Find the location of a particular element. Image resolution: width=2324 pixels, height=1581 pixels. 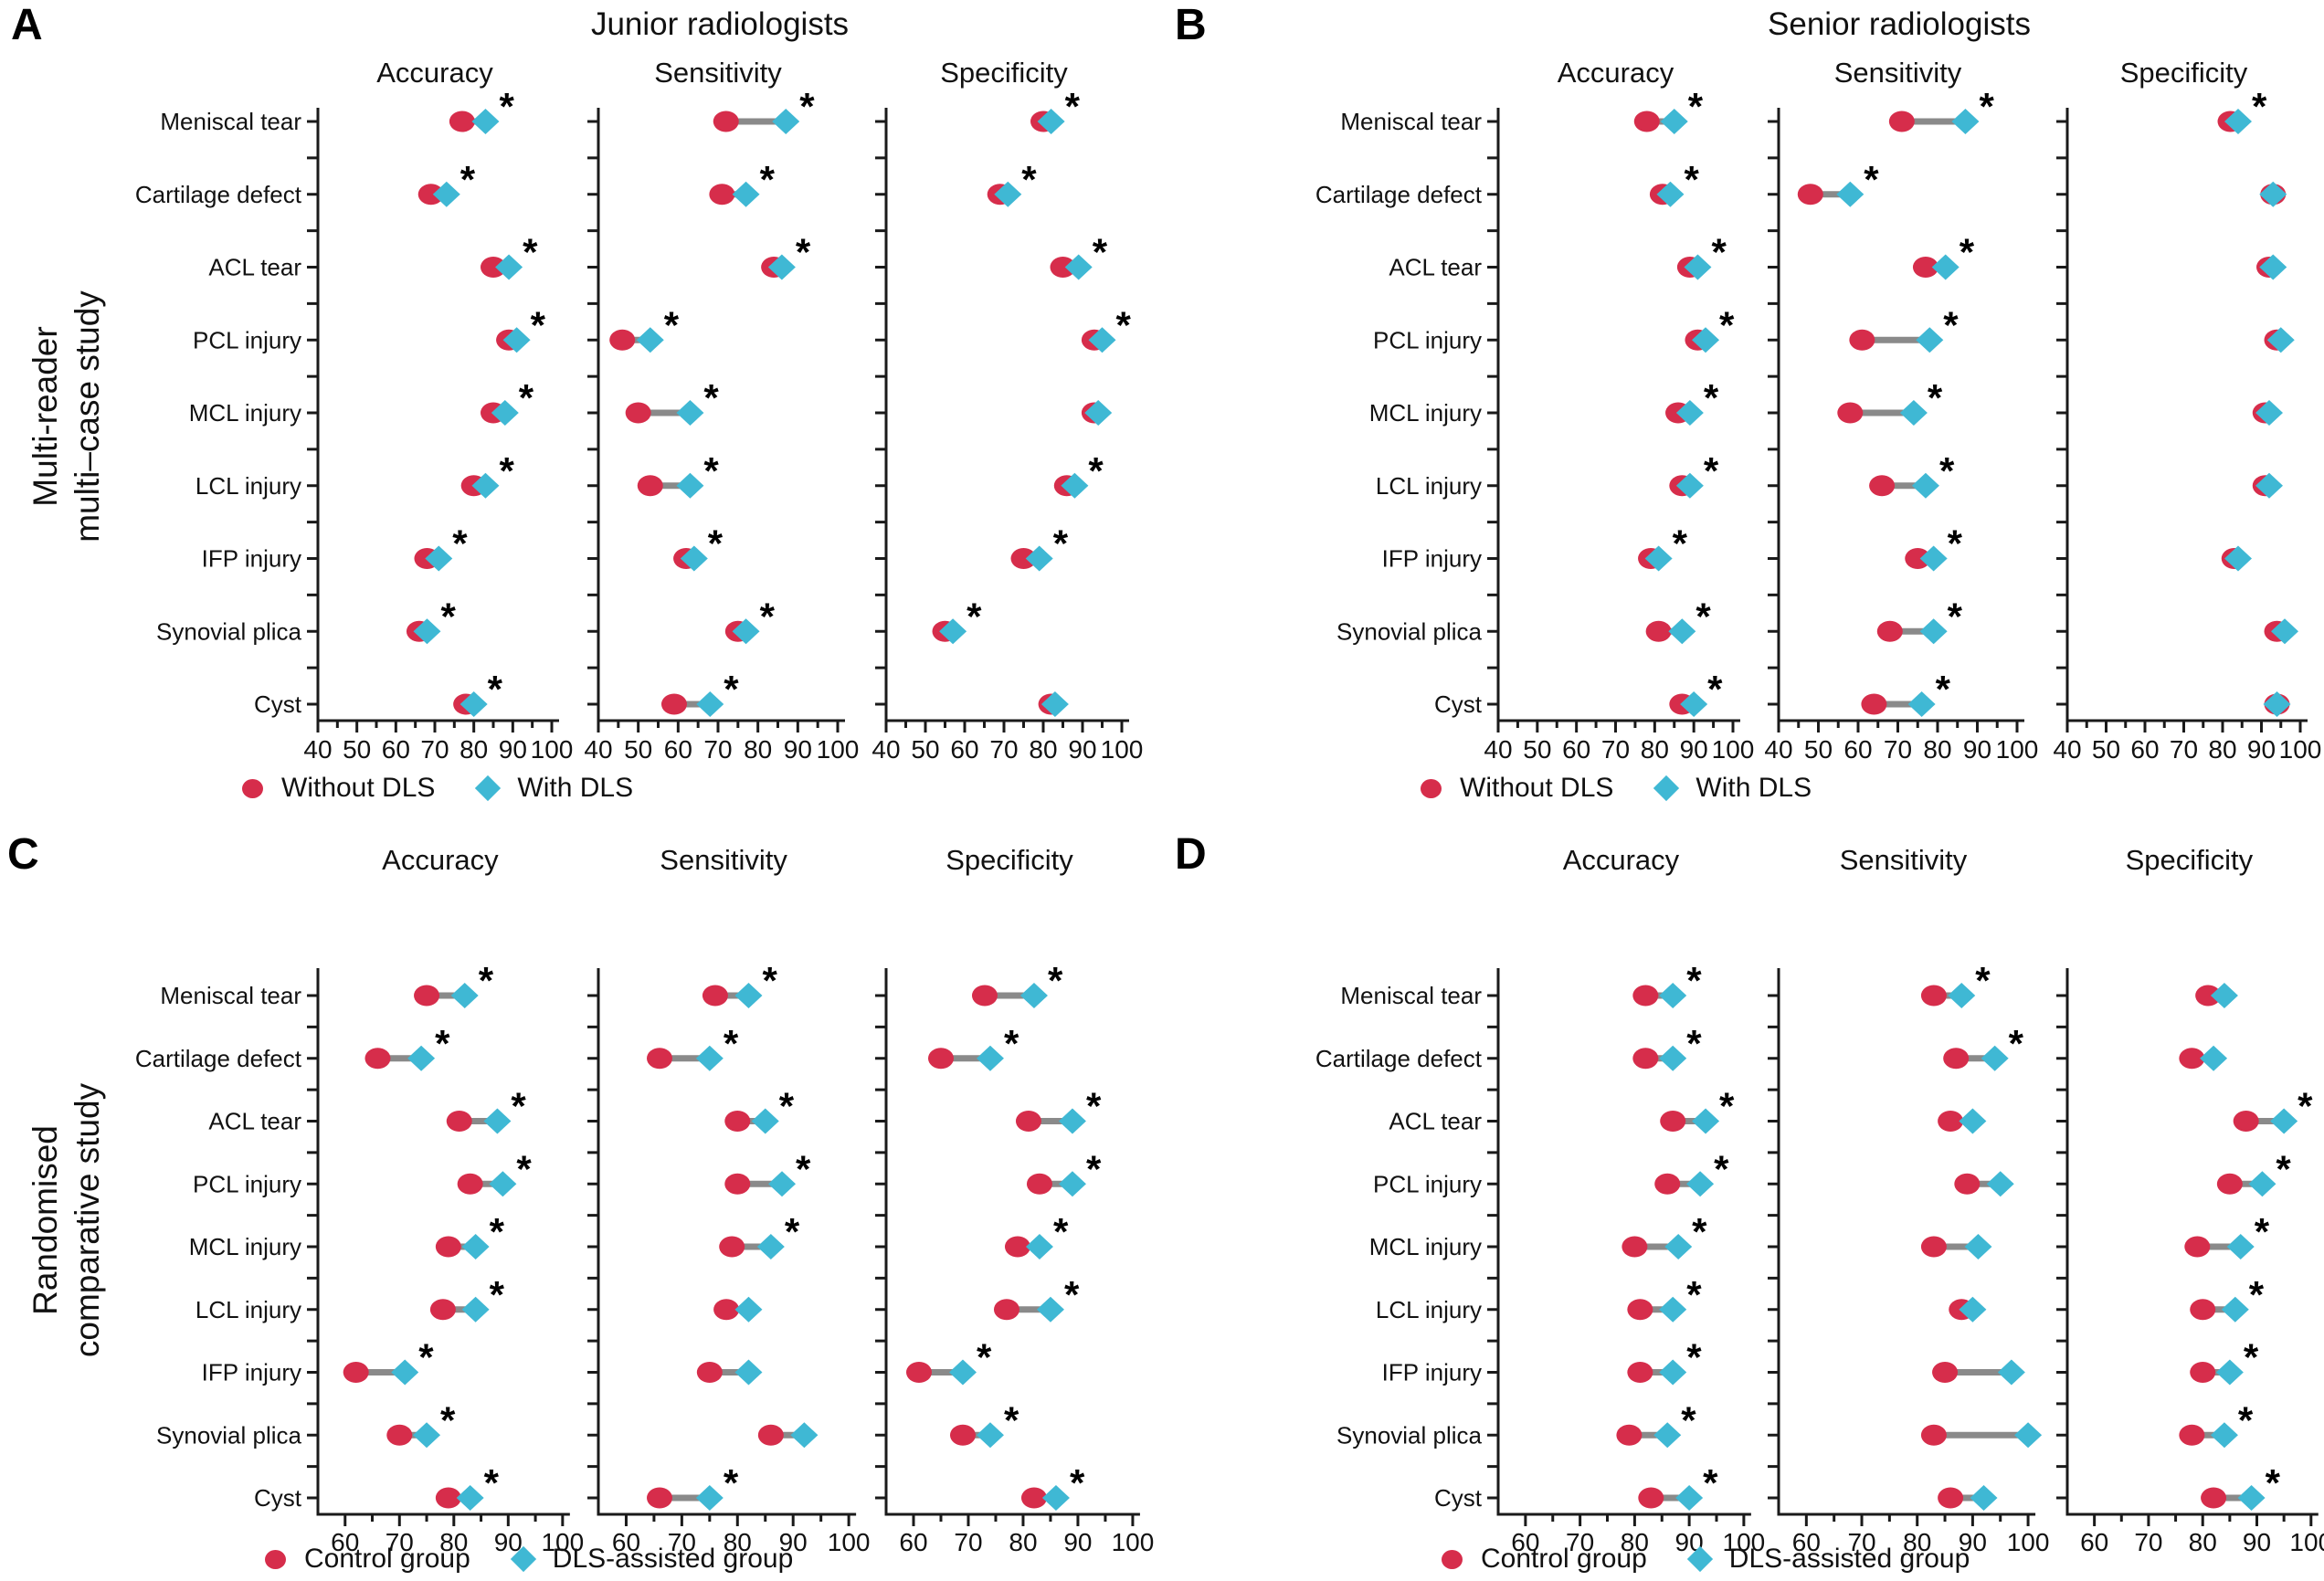

category-label: MCL injury is located at coordinates (245, 413).